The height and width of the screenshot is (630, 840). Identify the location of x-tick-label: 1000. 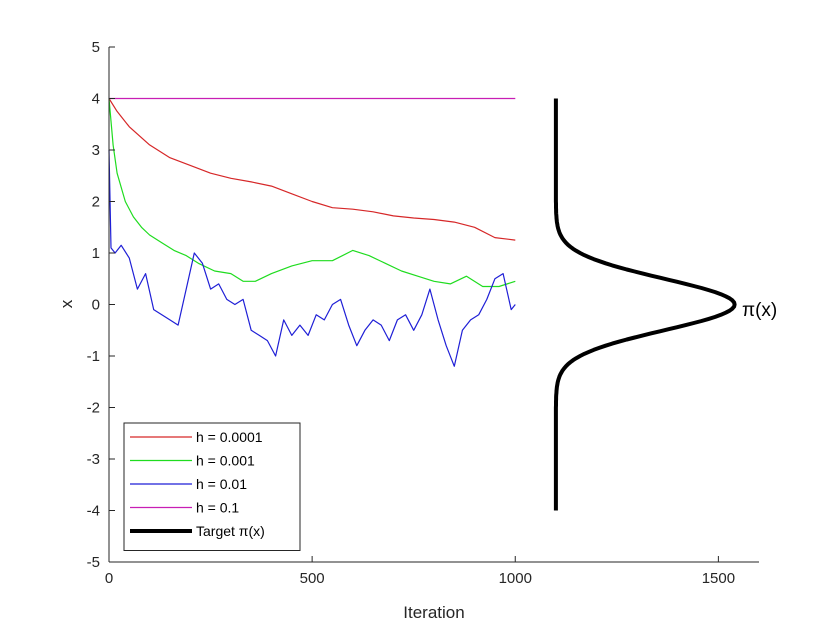
(515, 578).